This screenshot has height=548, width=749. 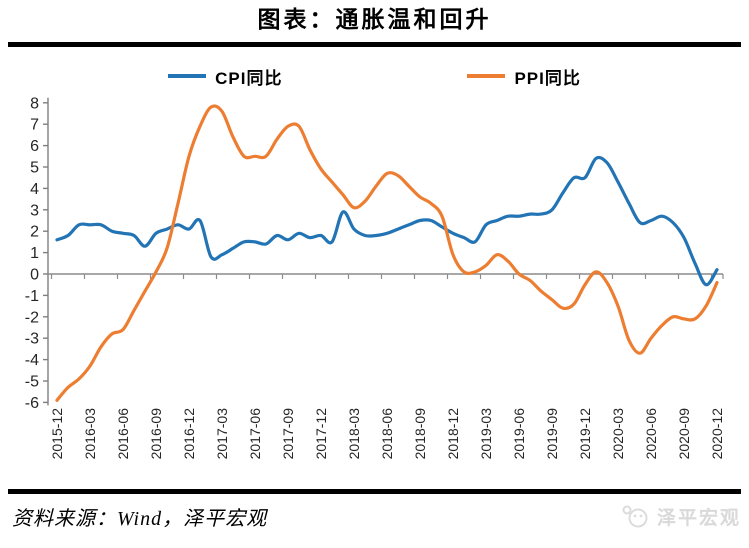 What do you see at coordinates (32, 403) in the screenshot?
I see `svg-text: -6` at bounding box center [32, 403].